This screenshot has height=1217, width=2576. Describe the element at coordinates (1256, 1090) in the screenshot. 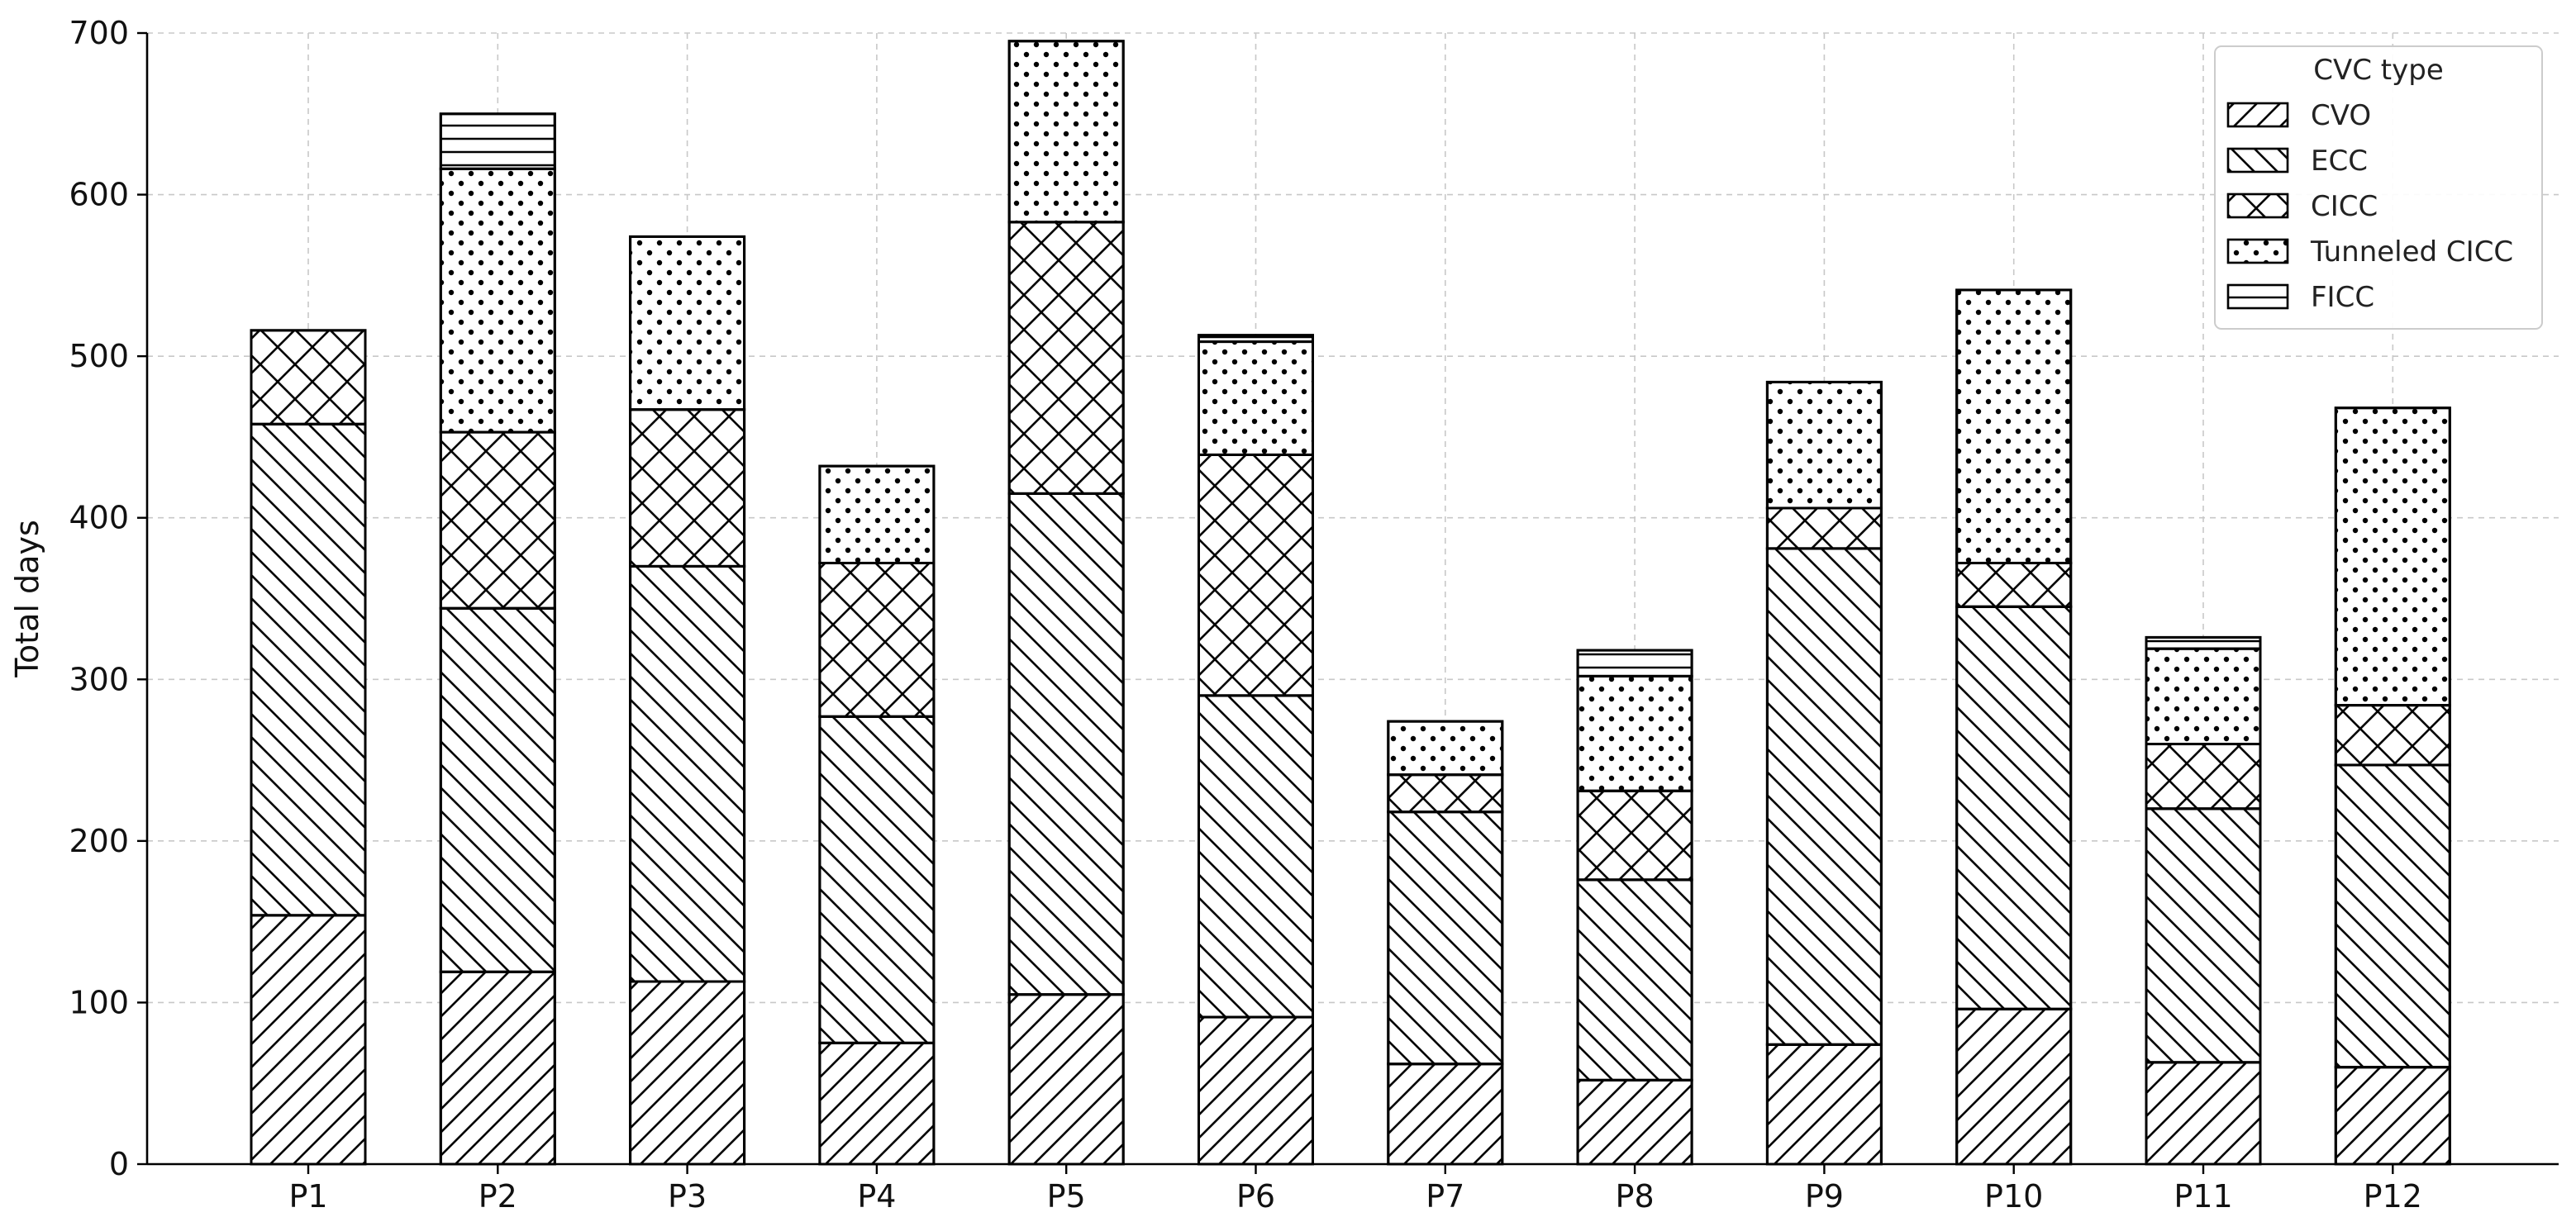

I see `bar-segment-cvo-p6` at that location.